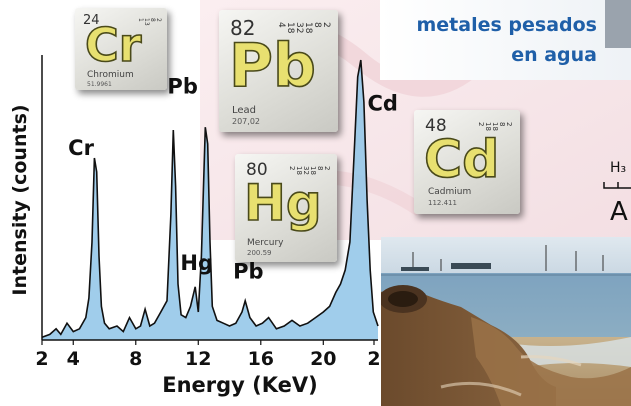  I want to click on element-tile-lead: 82 Pb 2 8 18 32 18 4 Lead 207,02, so click(278, 71).